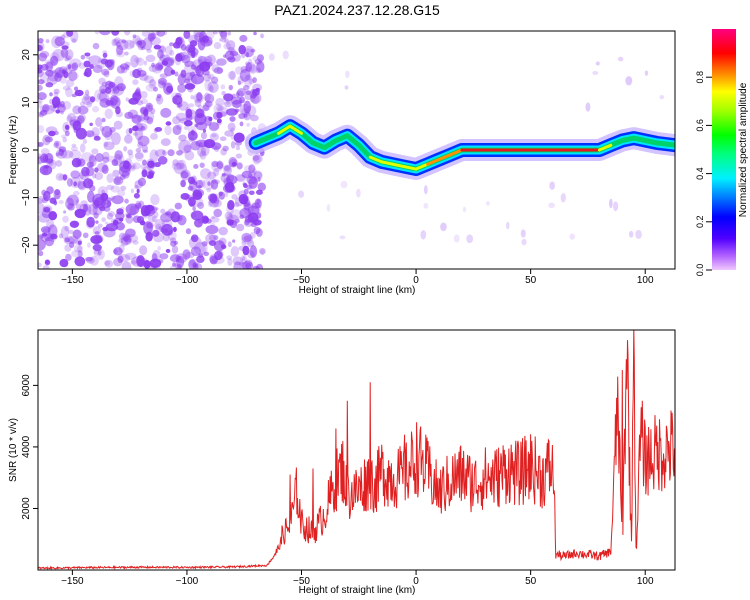 Image resolution: width=750 pixels, height=600 pixels. Describe the element at coordinates (26, 446) in the screenshot. I see `y-tick-label: 4000` at that location.